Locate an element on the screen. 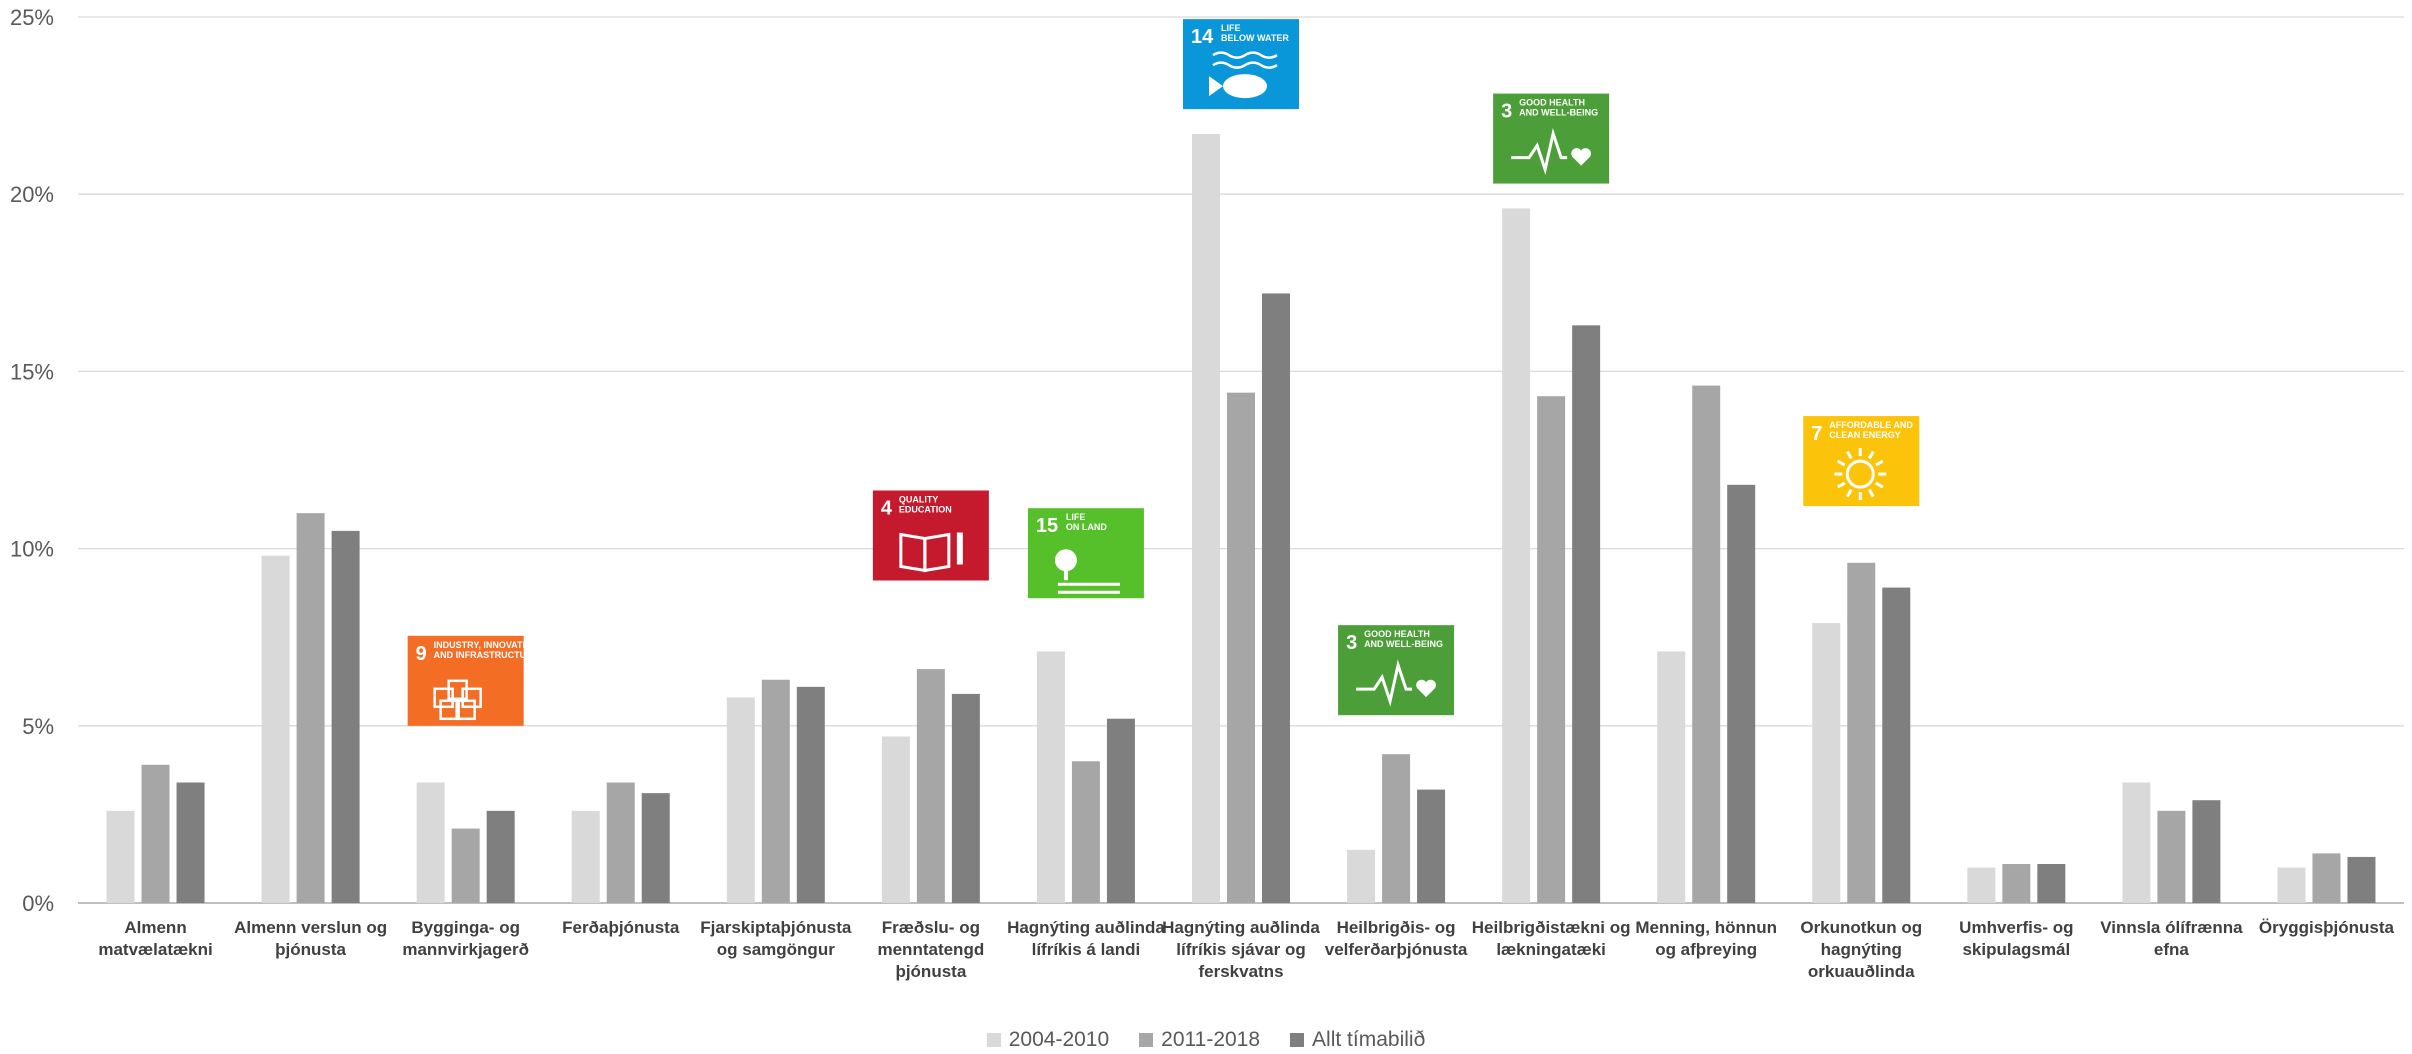 This screenshot has height=1054, width=2412. category-label-line: hagnýting is located at coordinates (1861, 949).